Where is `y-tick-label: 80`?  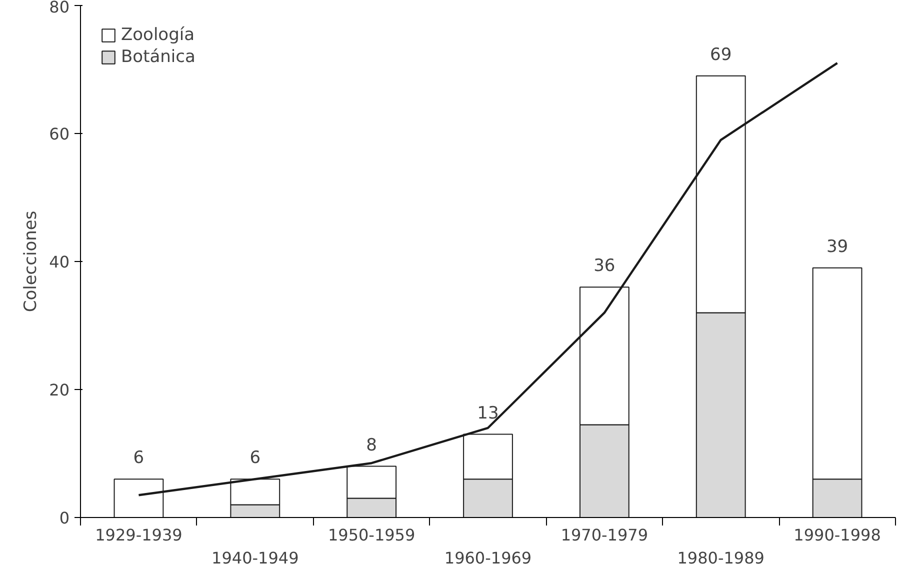
y-tick-label: 80 is located at coordinates (59, 8).